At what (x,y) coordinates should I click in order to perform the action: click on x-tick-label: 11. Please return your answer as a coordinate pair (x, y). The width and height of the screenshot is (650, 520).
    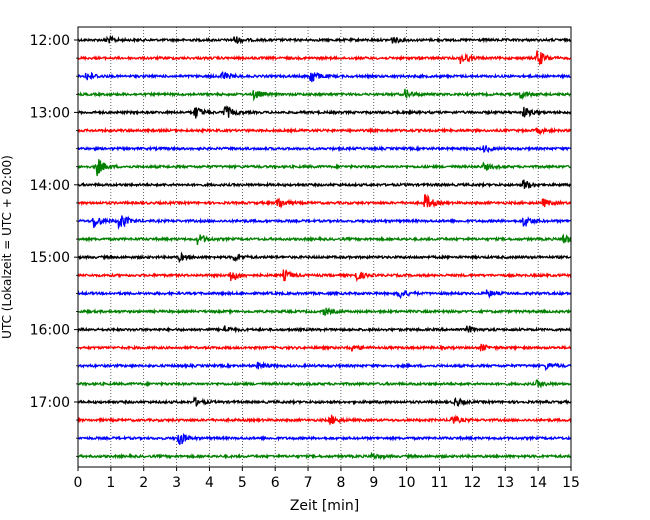
    Looking at the image, I should click on (440, 483).